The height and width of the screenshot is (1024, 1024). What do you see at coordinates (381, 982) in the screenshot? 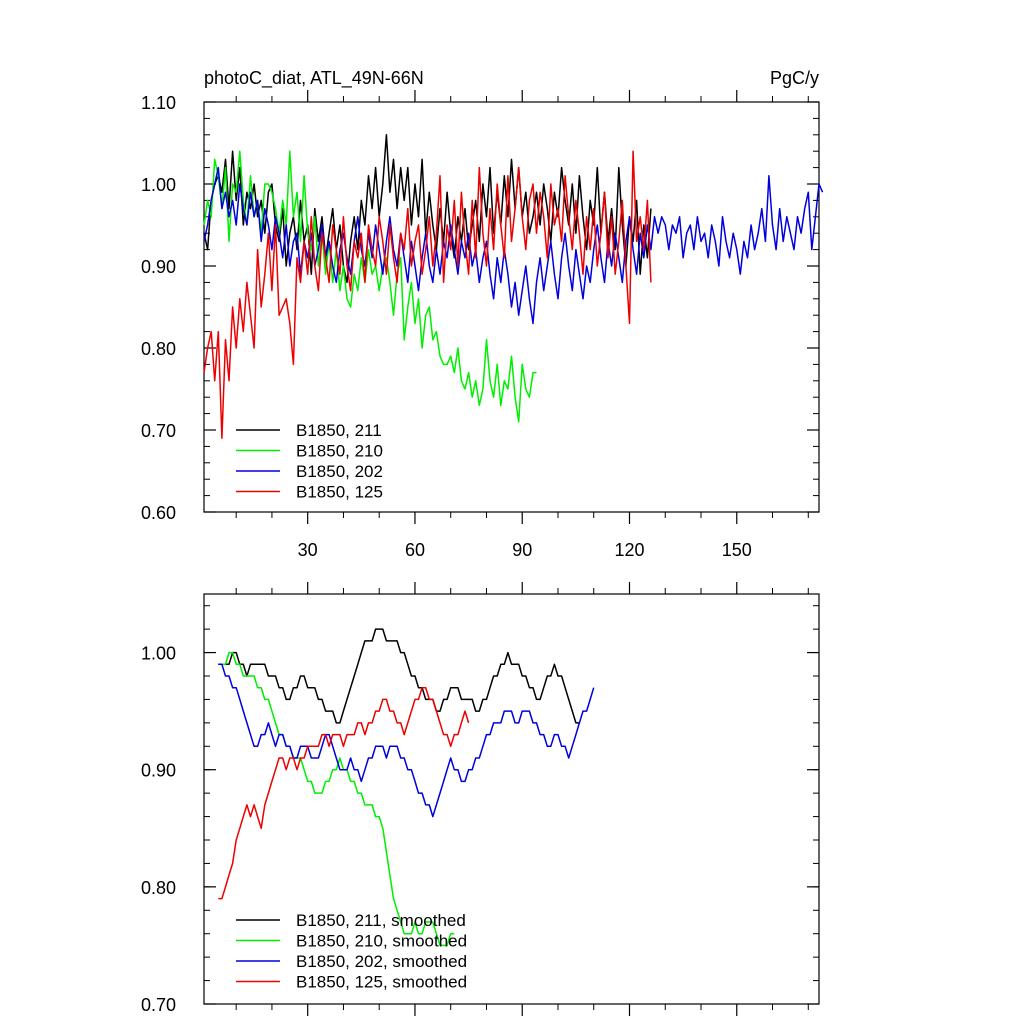
I see `bottom-legend-label: B1850, 125, smoothed` at bounding box center [381, 982].